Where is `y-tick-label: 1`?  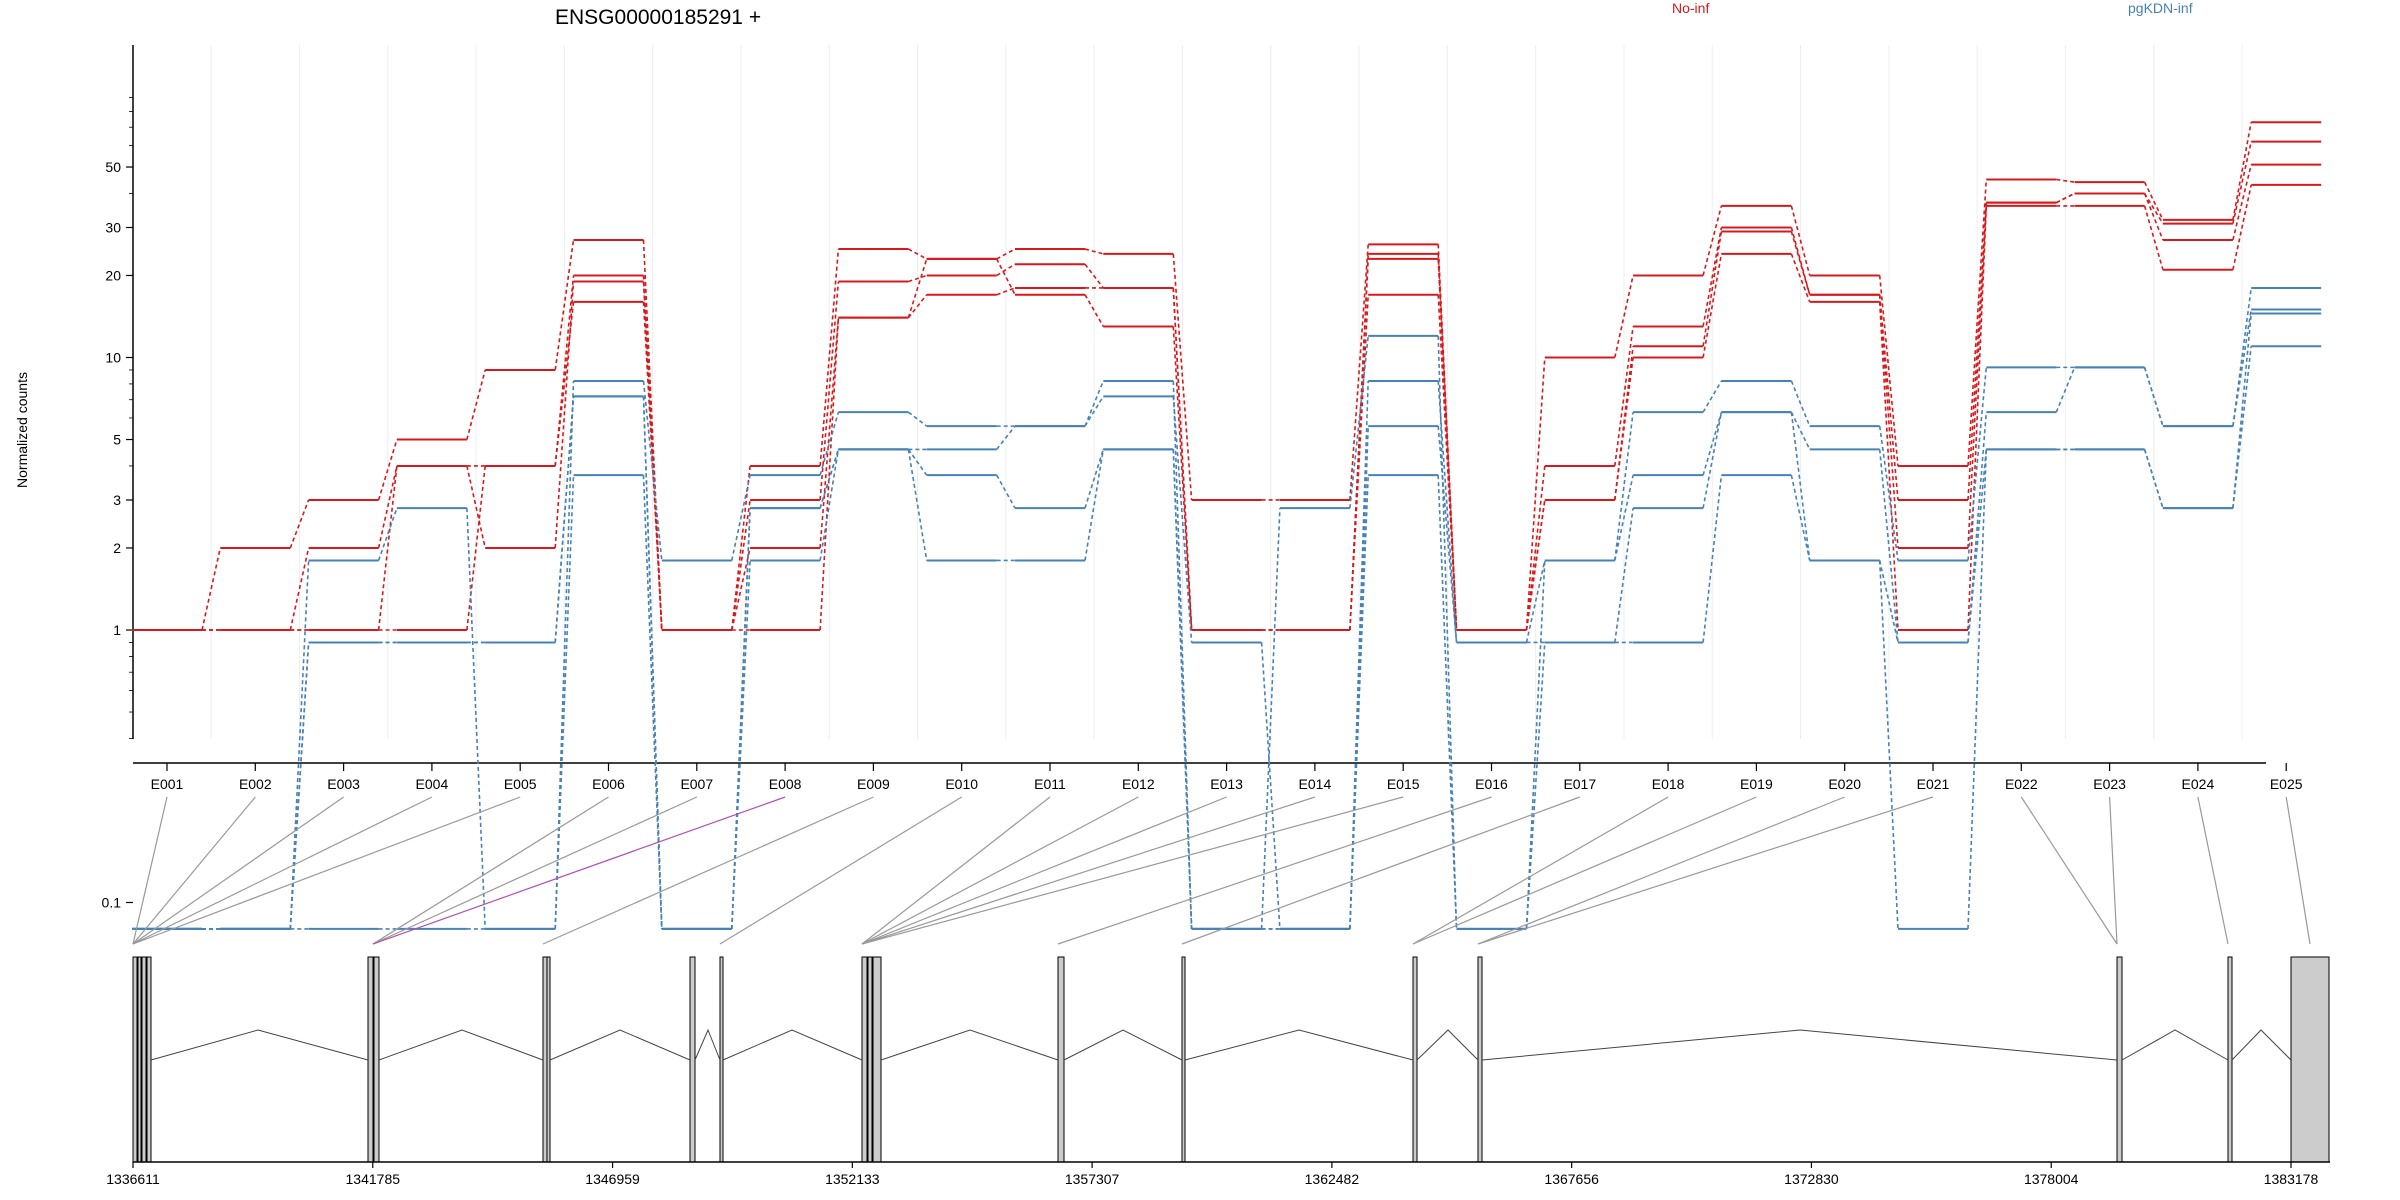
y-tick-label: 1 is located at coordinates (117, 630).